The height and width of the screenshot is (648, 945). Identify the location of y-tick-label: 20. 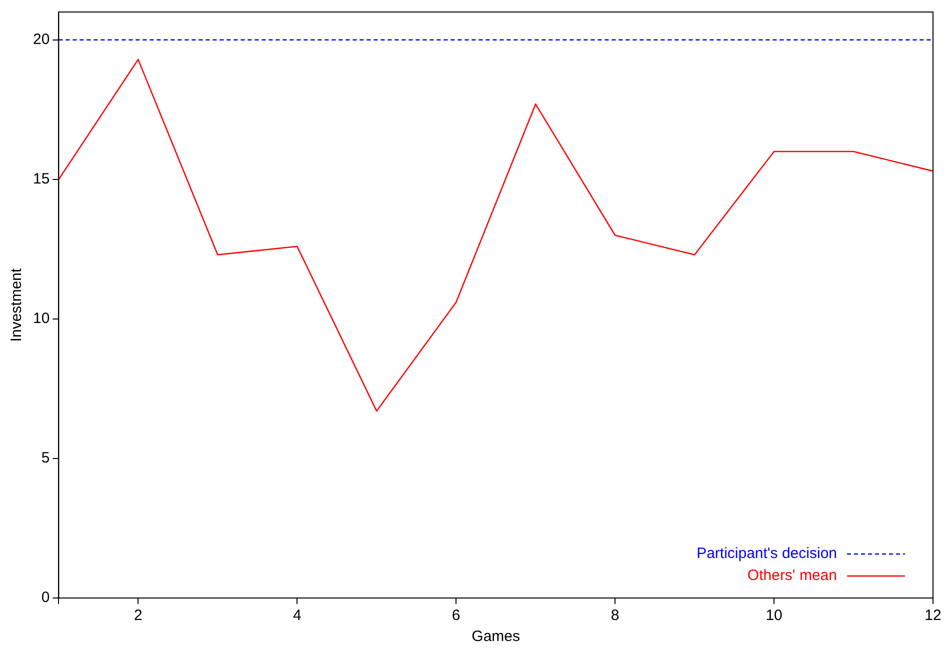
(41, 39).